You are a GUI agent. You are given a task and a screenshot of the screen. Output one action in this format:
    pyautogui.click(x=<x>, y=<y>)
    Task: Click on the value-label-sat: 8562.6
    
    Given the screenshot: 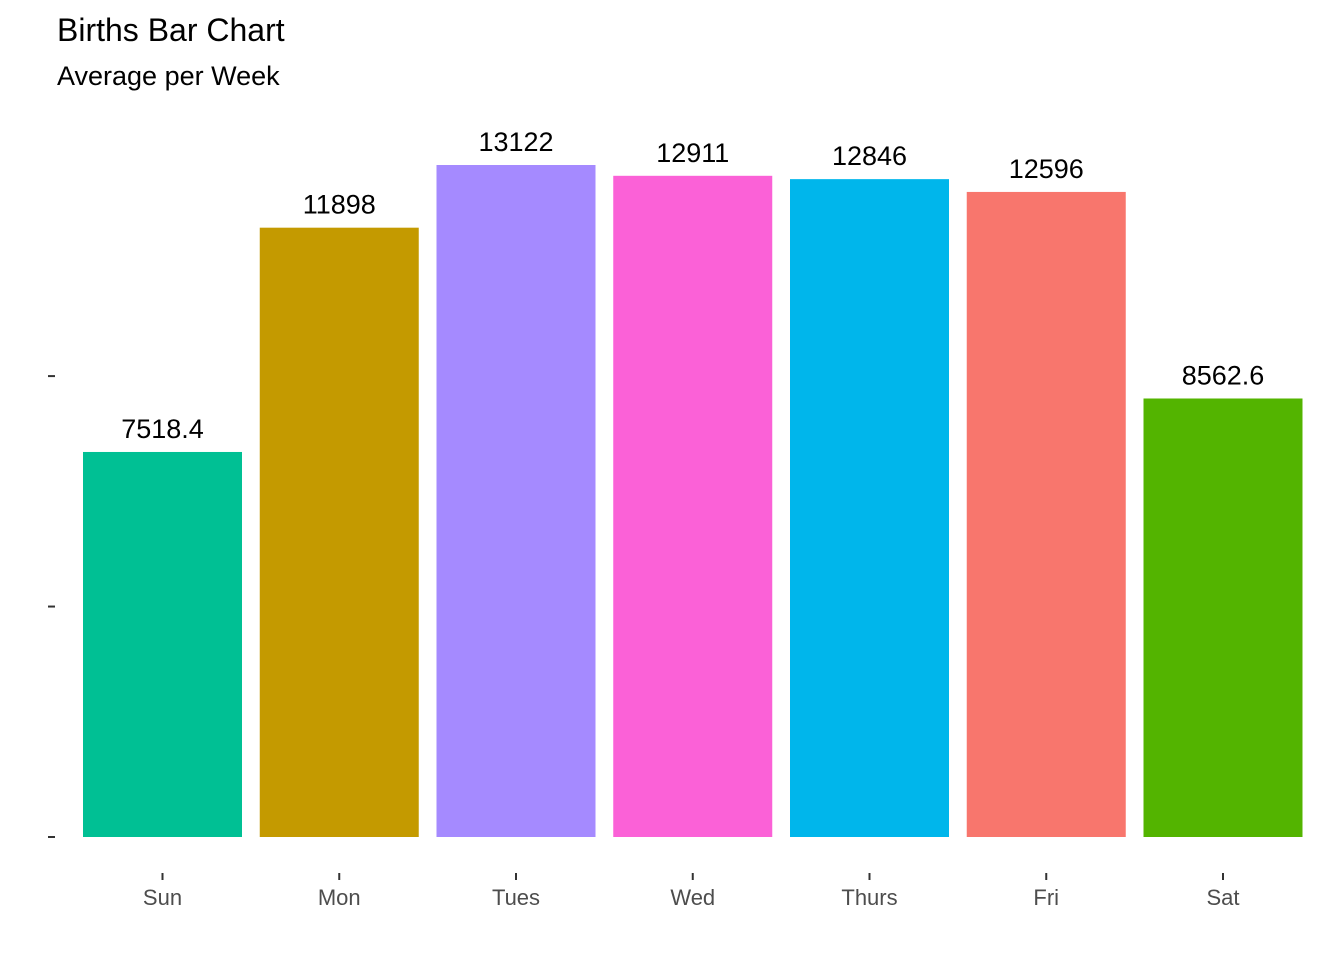 What is the action you would take?
    pyautogui.click(x=1223, y=375)
    